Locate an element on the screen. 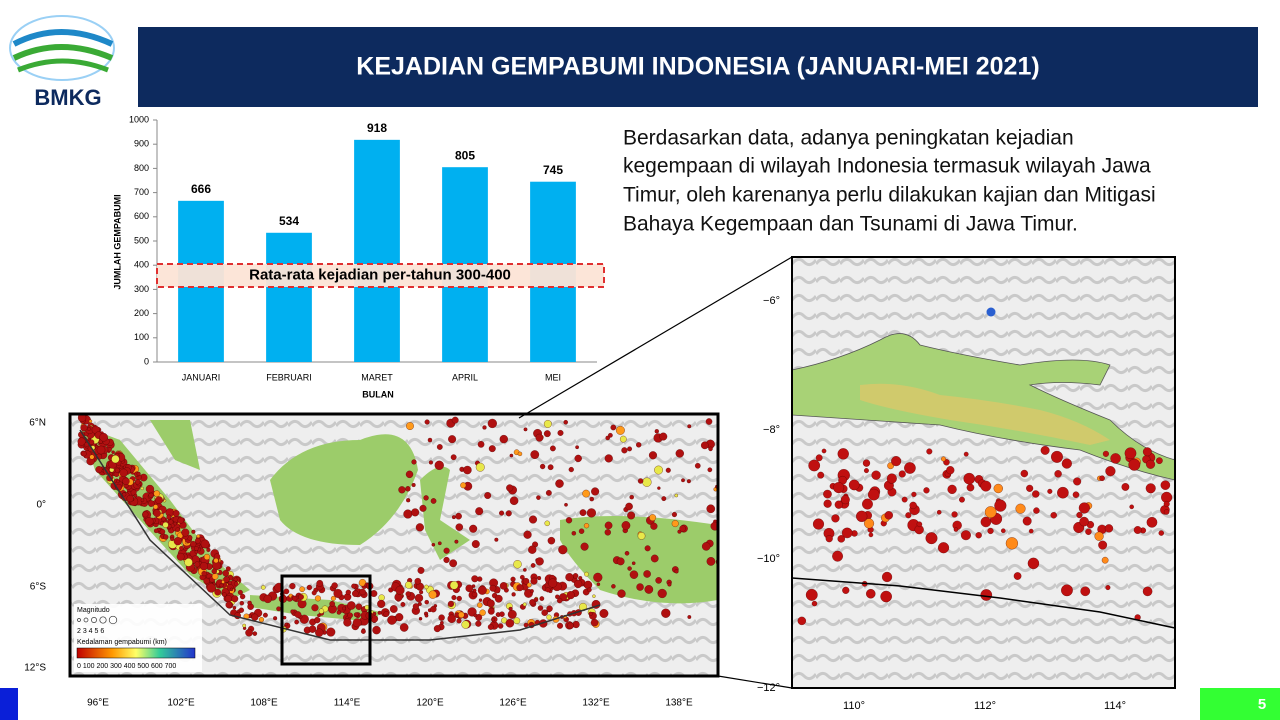  lon-label: 96°E is located at coordinates (98, 703).